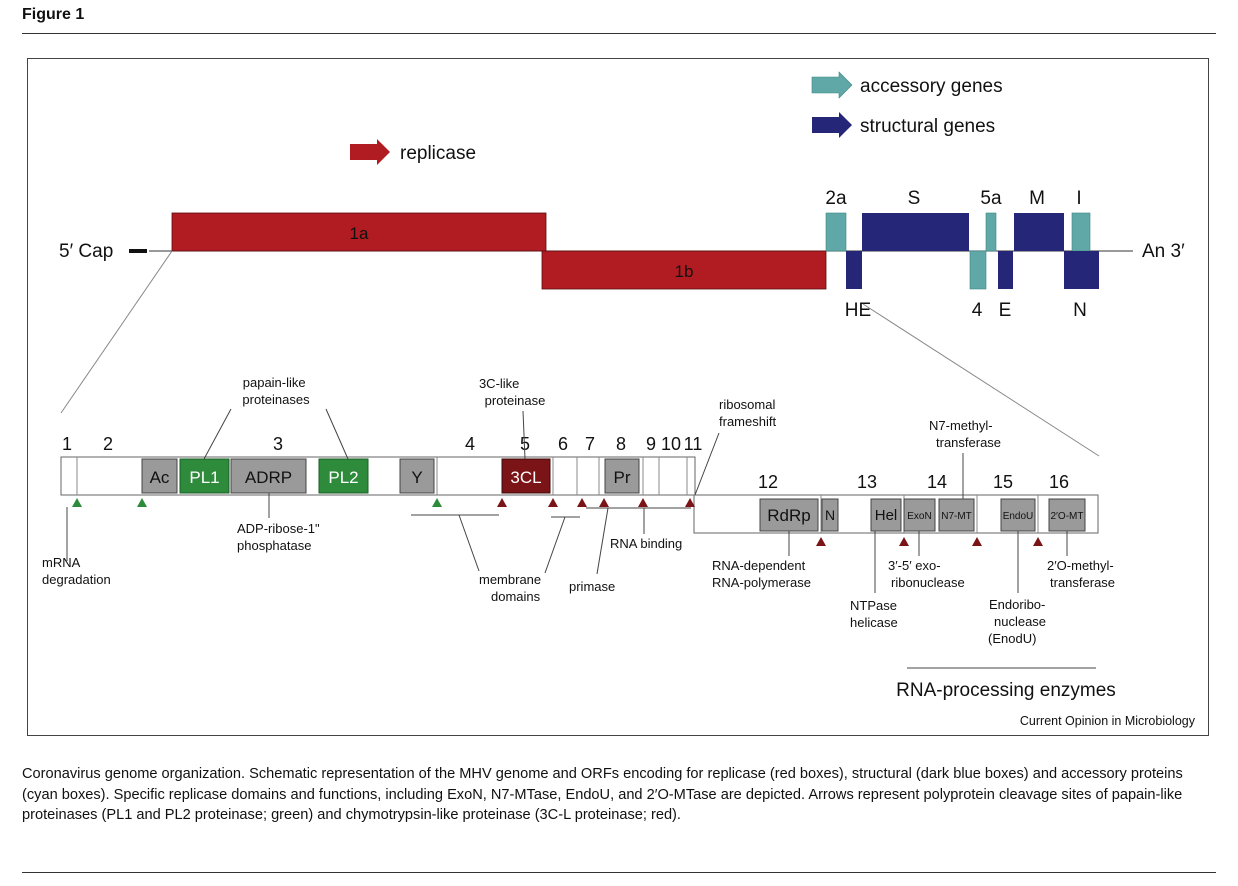 This screenshot has height=886, width=1238. I want to click on domain-pl2-label: PL2, so click(343, 477).